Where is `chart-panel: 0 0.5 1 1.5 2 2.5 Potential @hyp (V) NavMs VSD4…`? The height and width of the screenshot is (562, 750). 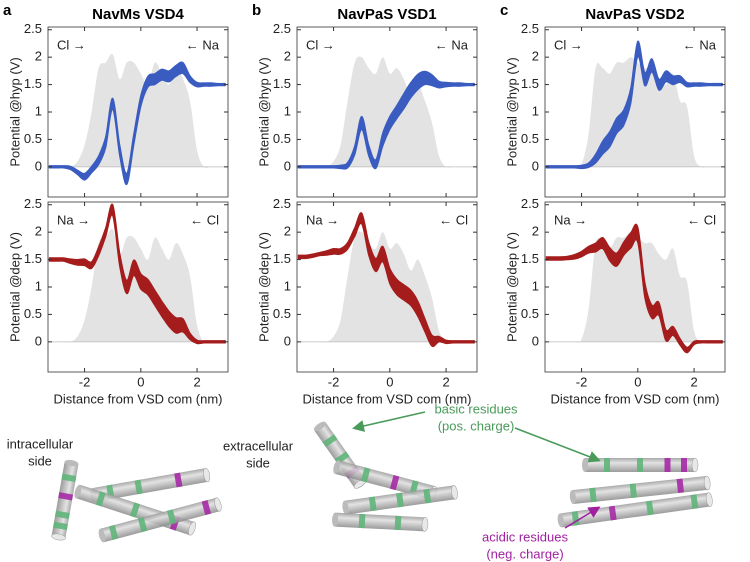 chart-panel: 0 0.5 1 1.5 2 2.5 Potential @hyp (V) NavMs VSD4… is located at coordinates (116, 100).